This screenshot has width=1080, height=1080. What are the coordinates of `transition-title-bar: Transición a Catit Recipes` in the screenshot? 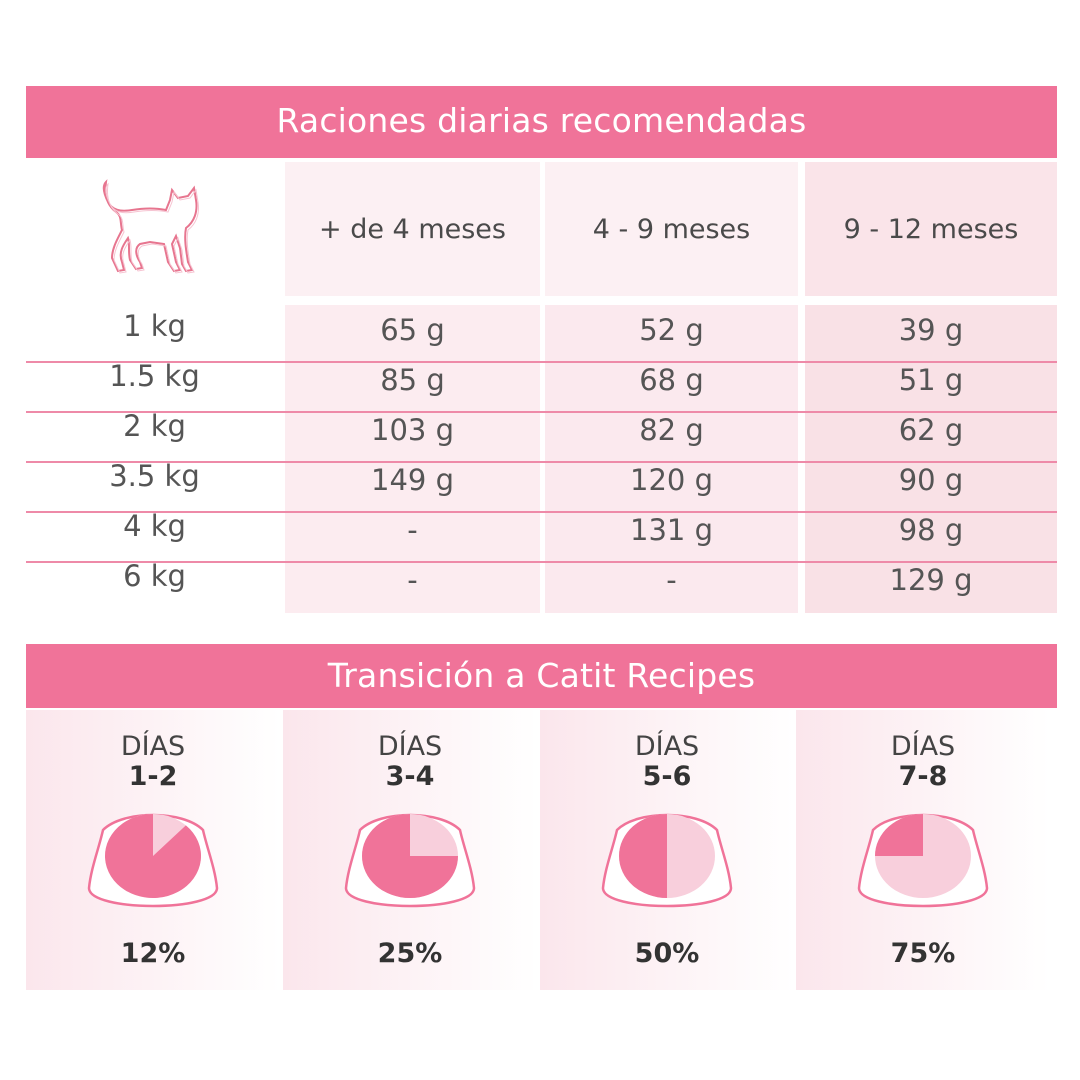 It's located at (541, 676).